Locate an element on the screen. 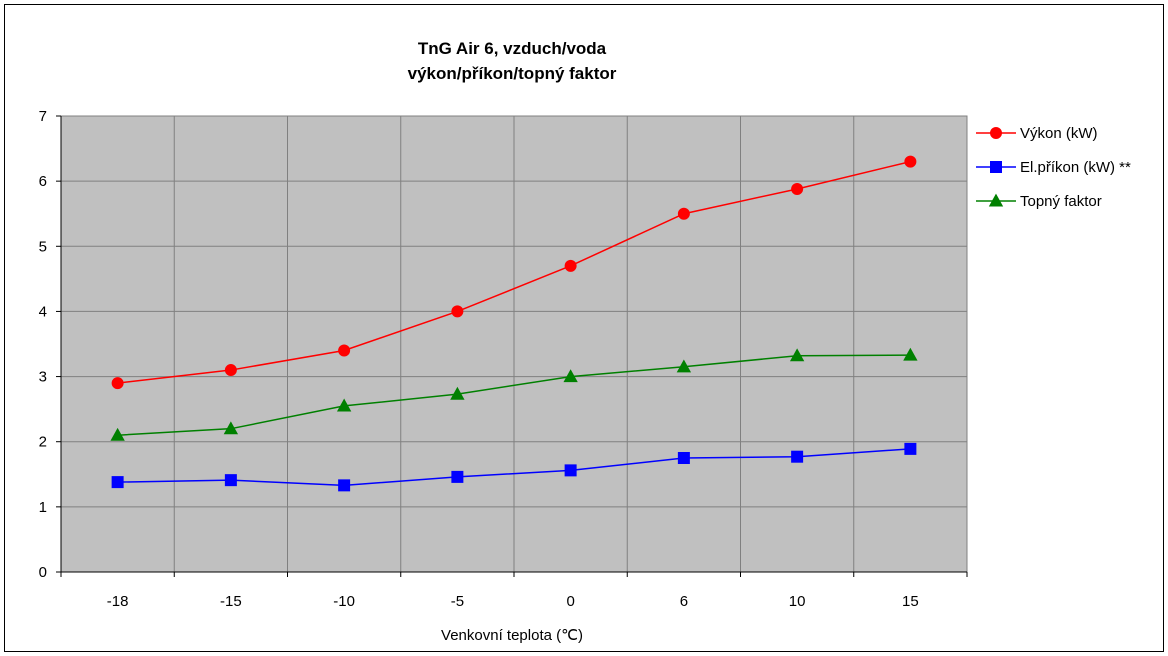  legend-entry-1: Výkon (kW) is located at coordinates (1037, 133).